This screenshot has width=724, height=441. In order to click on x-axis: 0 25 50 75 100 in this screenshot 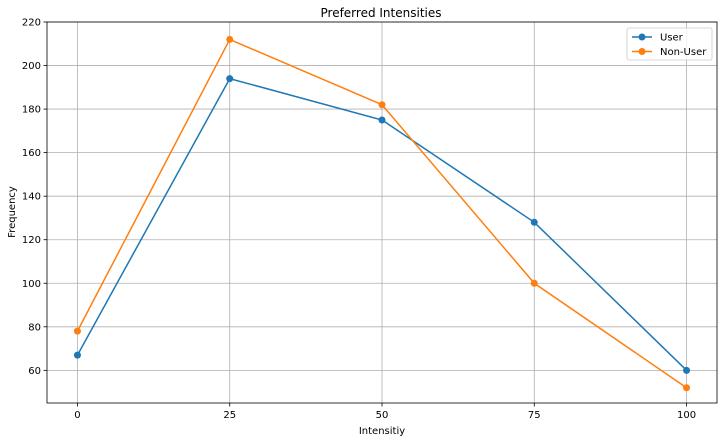, I will do `click(385, 412)`.